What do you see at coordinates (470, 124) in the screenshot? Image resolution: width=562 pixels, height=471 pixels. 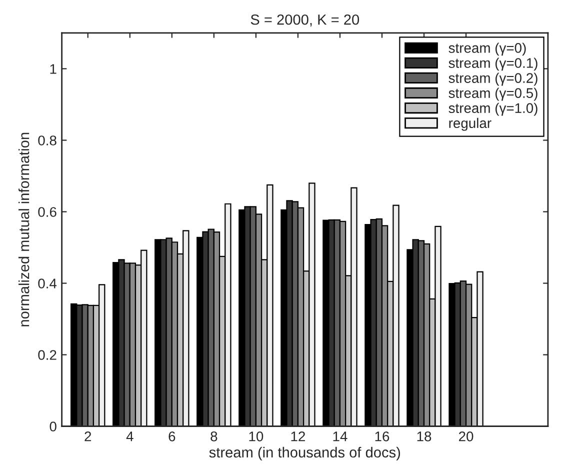 I see `legend-label: regular` at bounding box center [470, 124].